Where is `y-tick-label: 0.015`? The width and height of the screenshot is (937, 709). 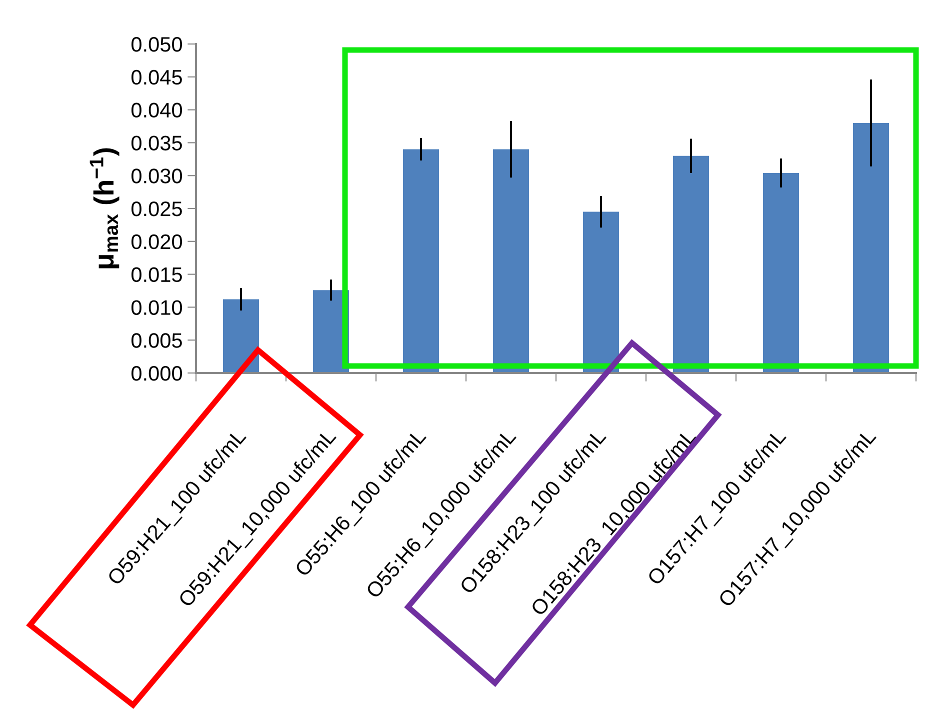
y-tick-label: 0.015 is located at coordinates (156, 274).